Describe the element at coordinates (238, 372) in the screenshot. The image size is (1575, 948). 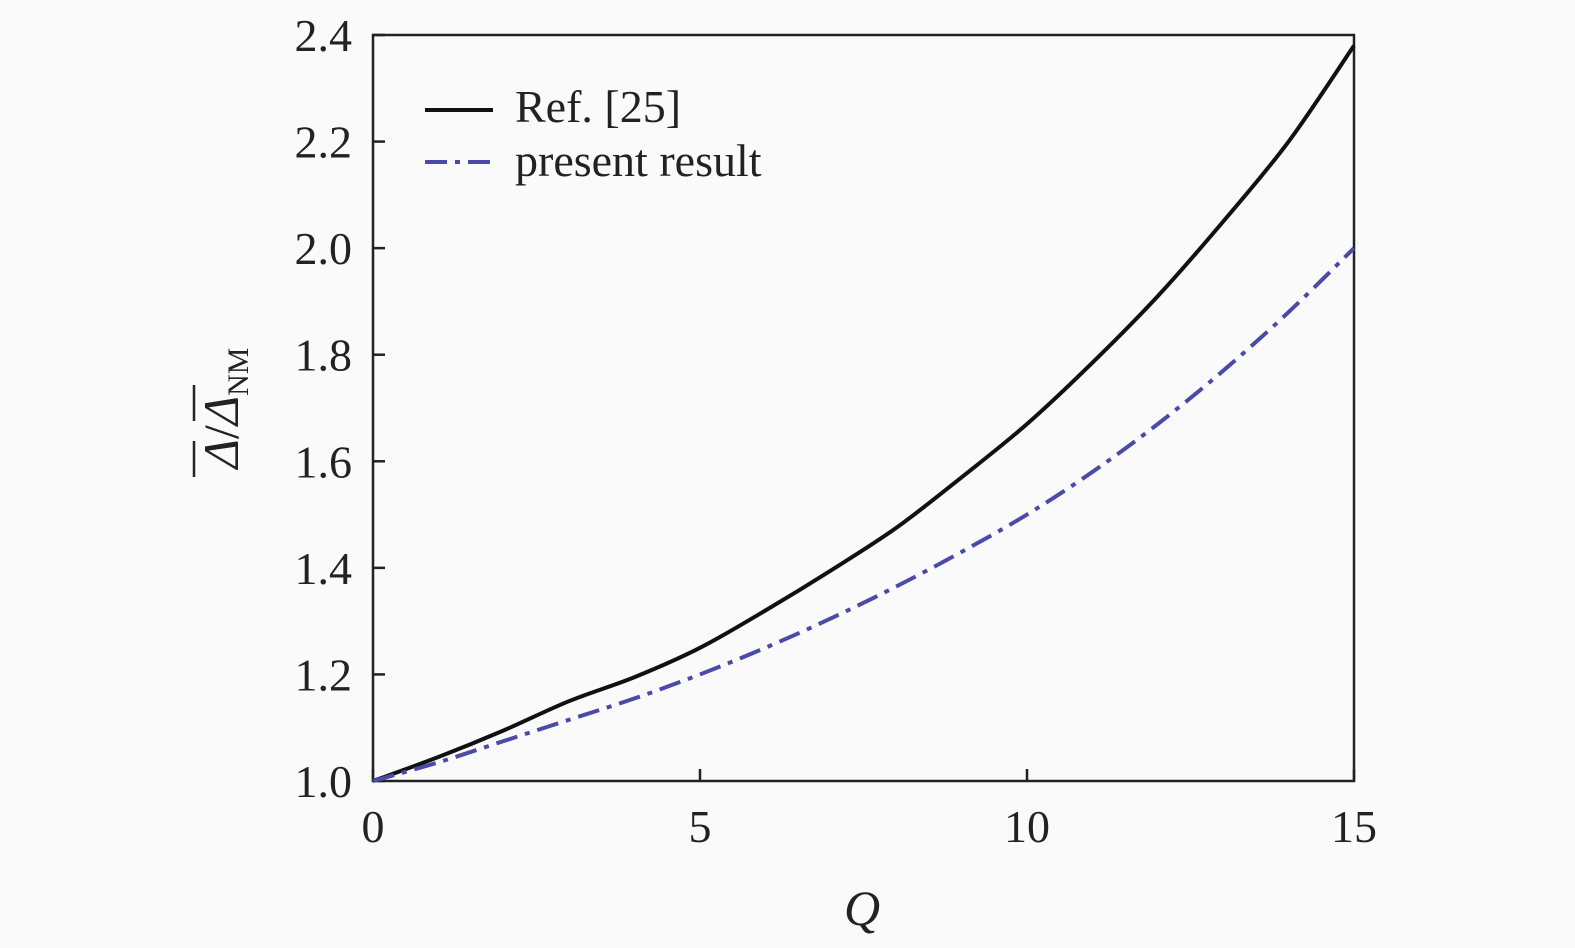
I see `y-axis-title-subscript: NM` at that location.